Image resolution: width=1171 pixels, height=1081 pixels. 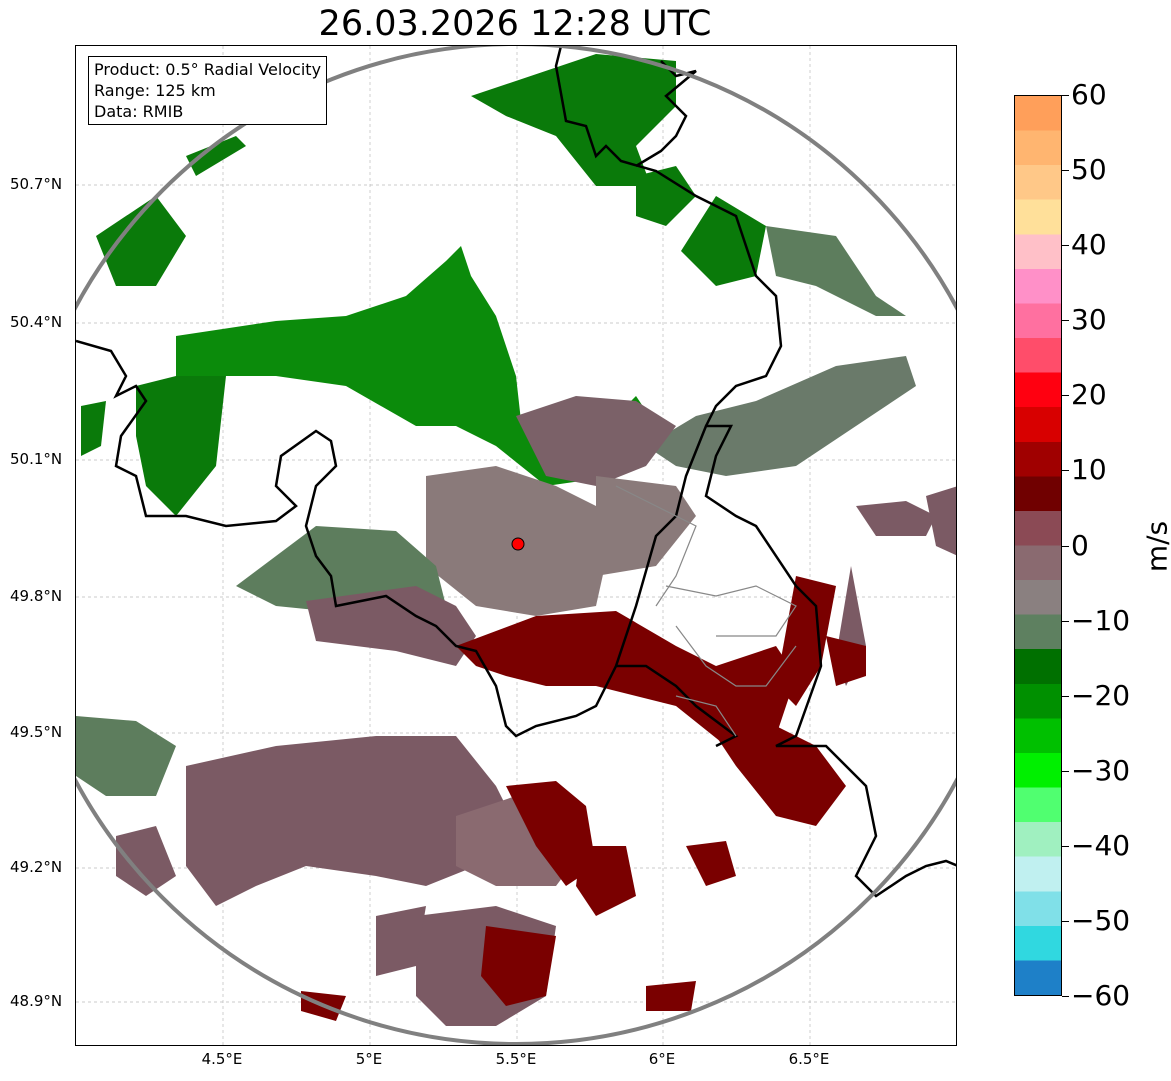 I want to click on echo-green-northwest, so click(x=141, y=241).